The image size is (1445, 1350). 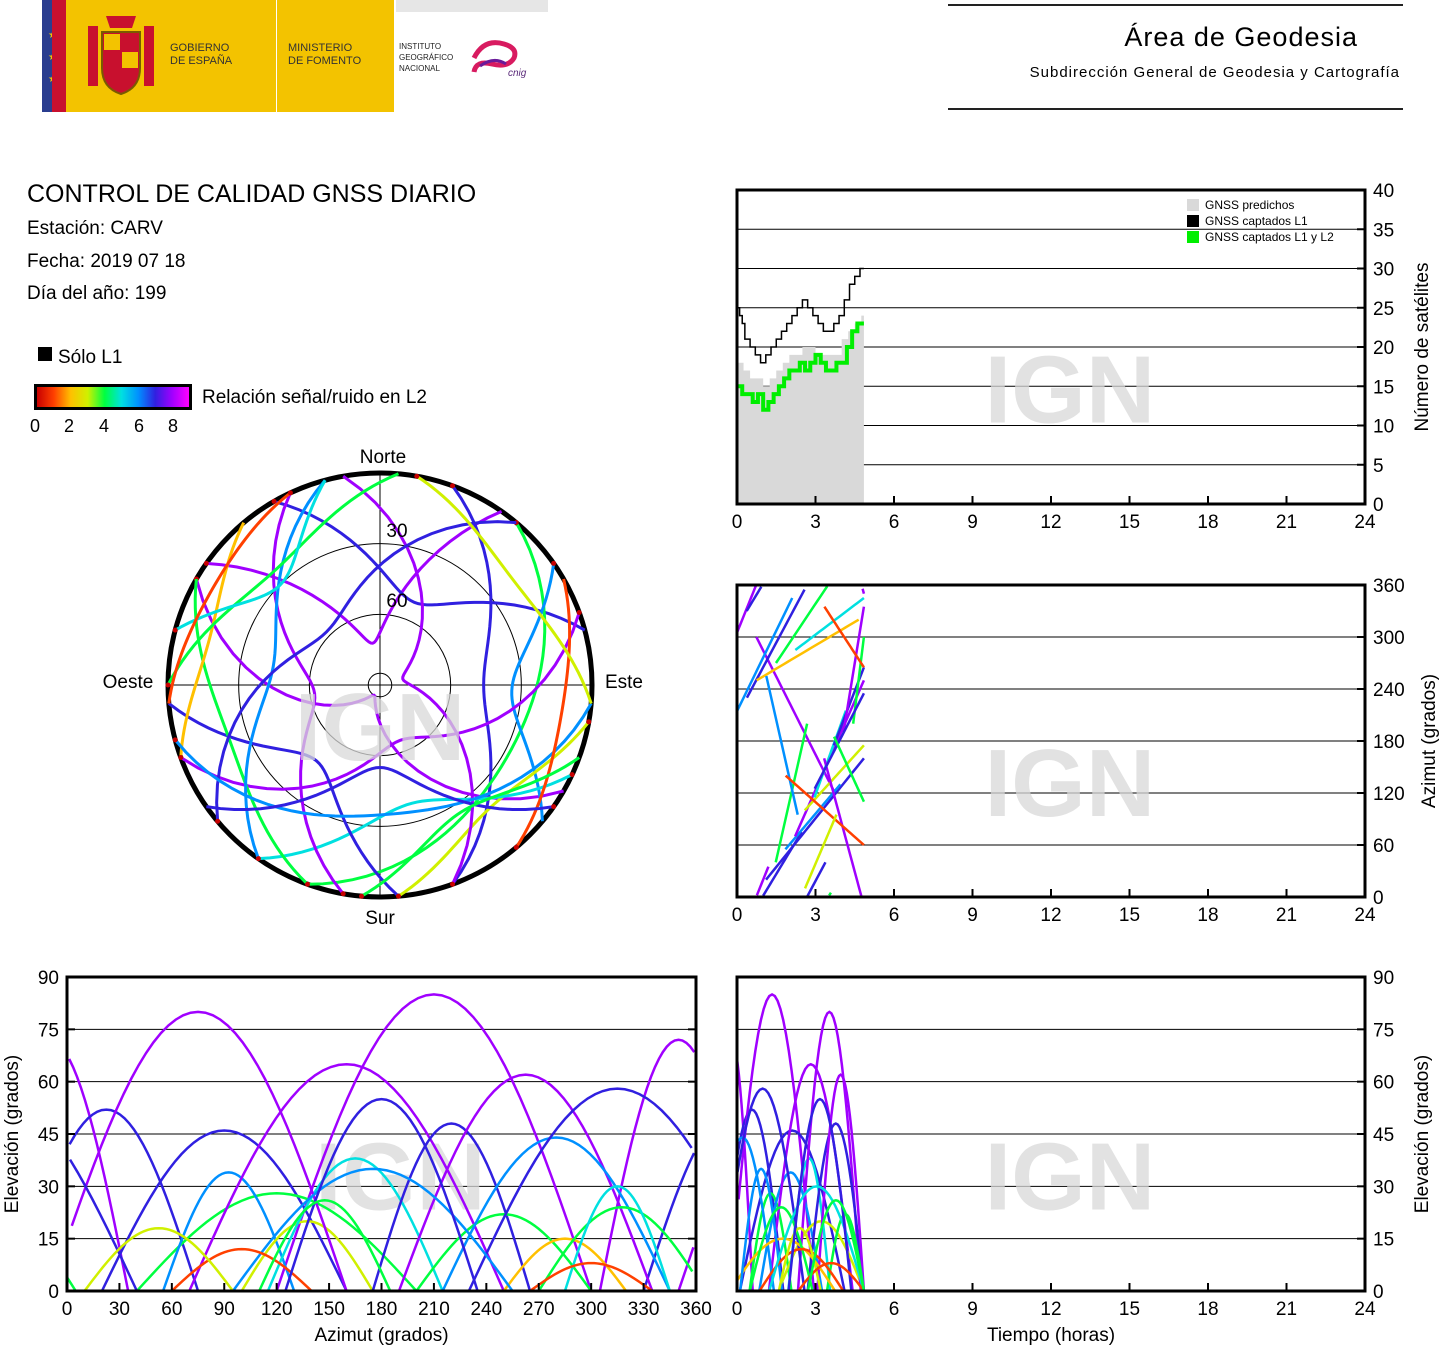 I want to click on west-label: Oeste, so click(x=128, y=682).